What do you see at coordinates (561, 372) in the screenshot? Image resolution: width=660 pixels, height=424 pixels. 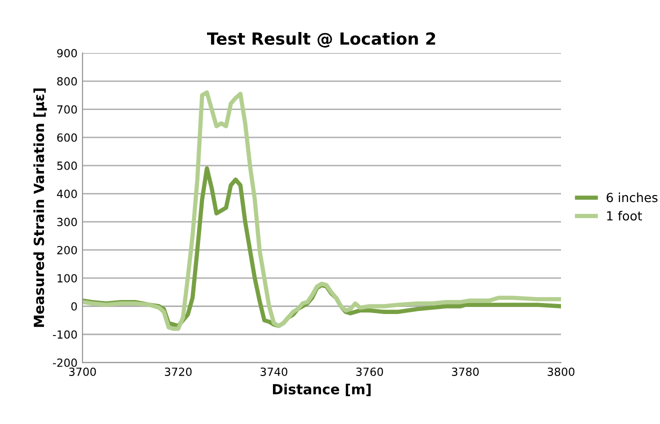 I see `x-tick-label: 3800` at bounding box center [561, 372].